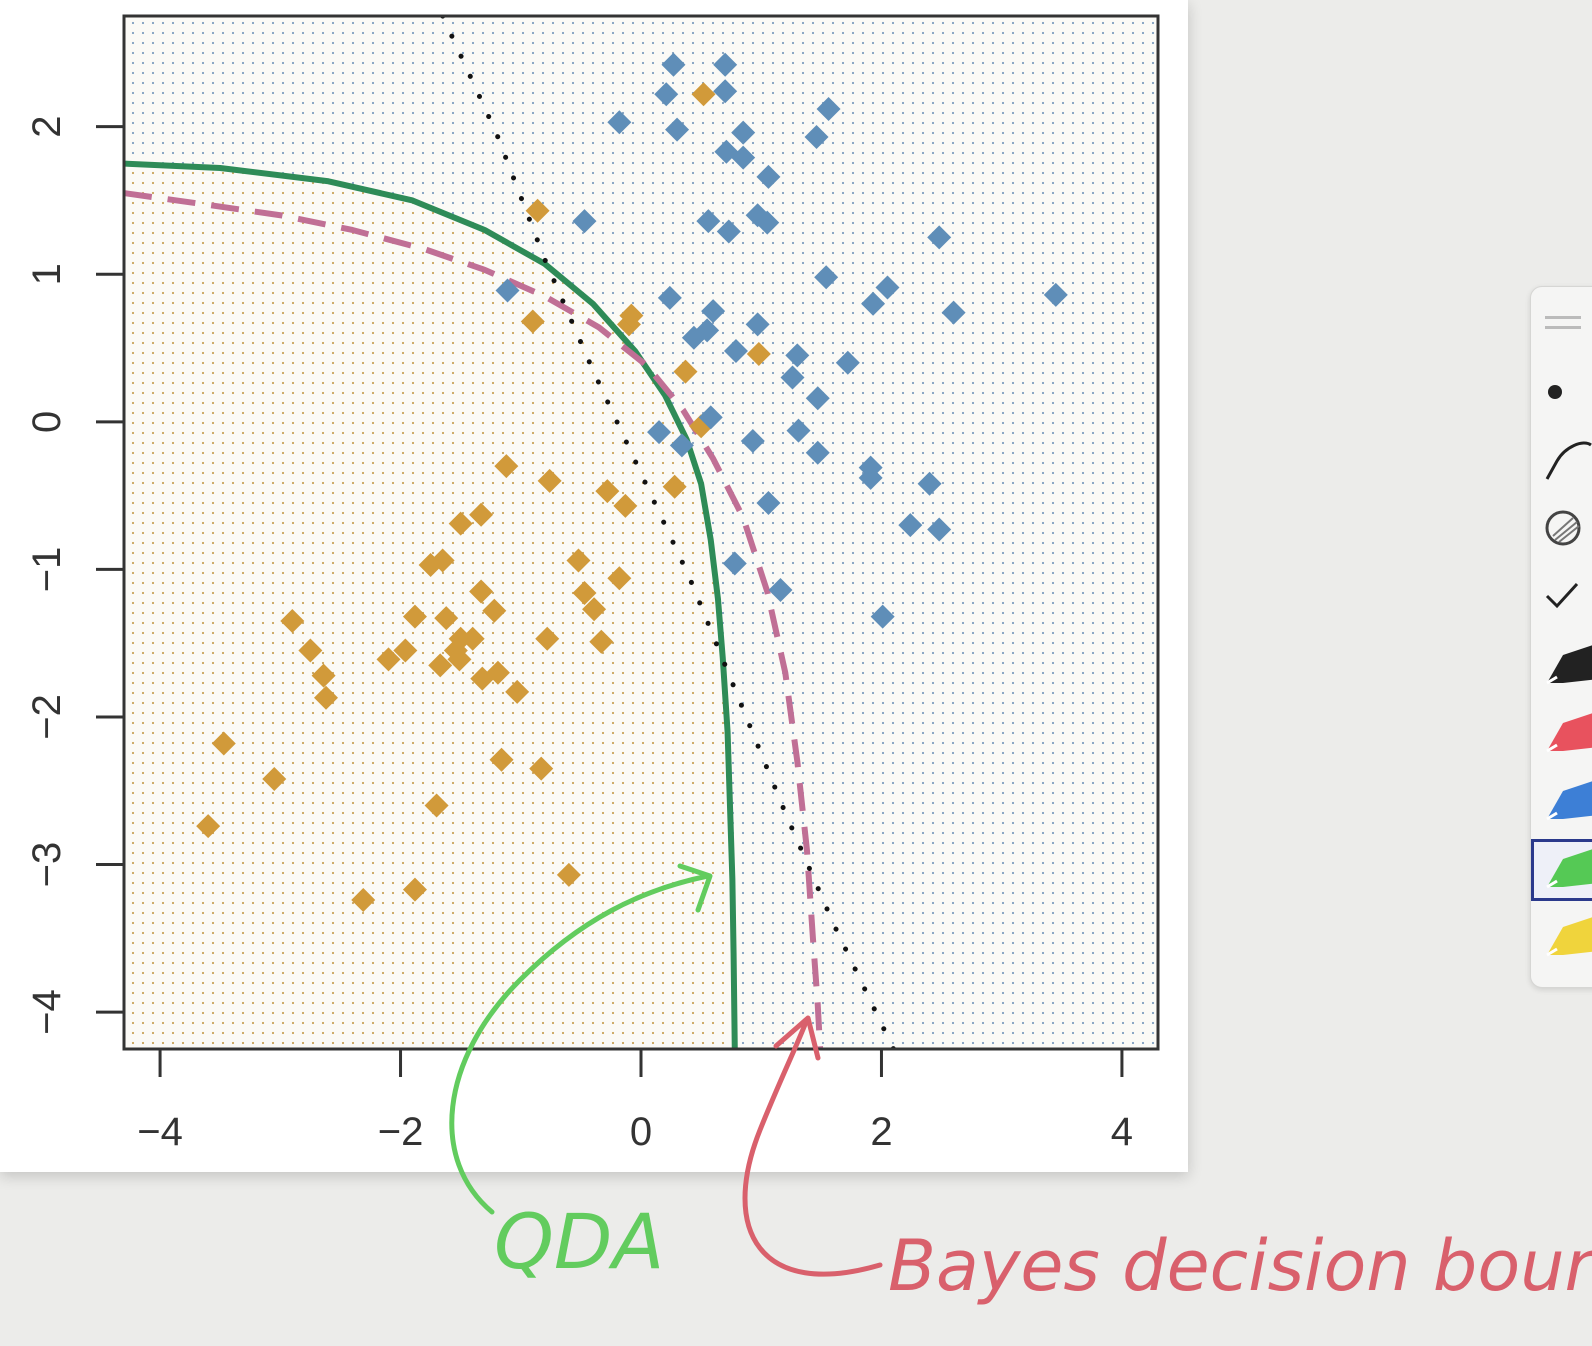 The image size is (1592, 1346). Describe the element at coordinates (1565, 598) in the screenshot. I see `check-icon` at that location.